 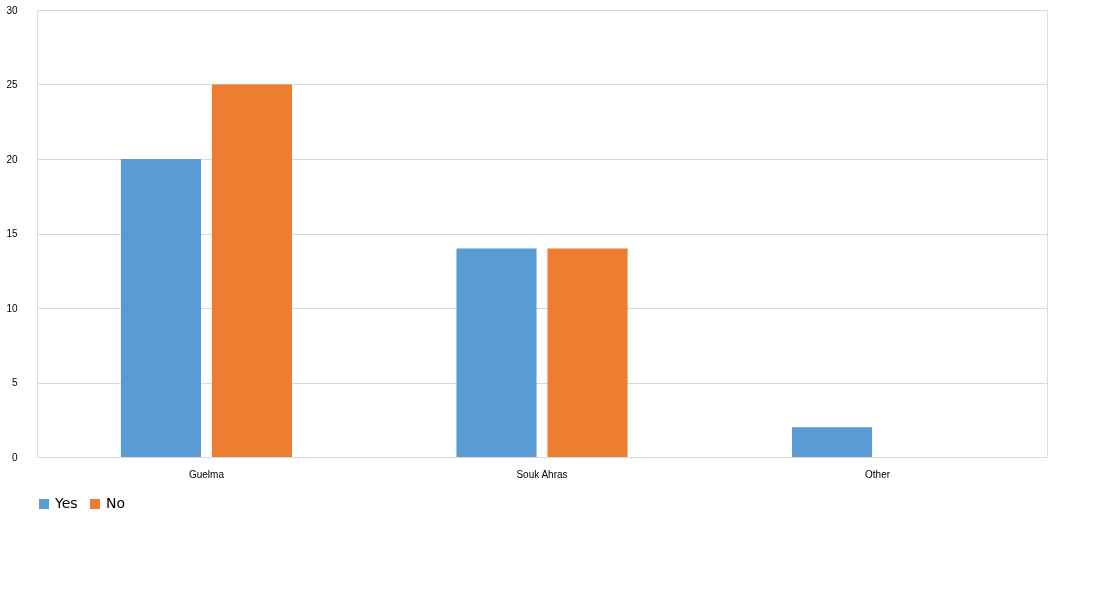 What do you see at coordinates (12, 308) in the screenshot?
I see `y-tick-label: 10` at bounding box center [12, 308].